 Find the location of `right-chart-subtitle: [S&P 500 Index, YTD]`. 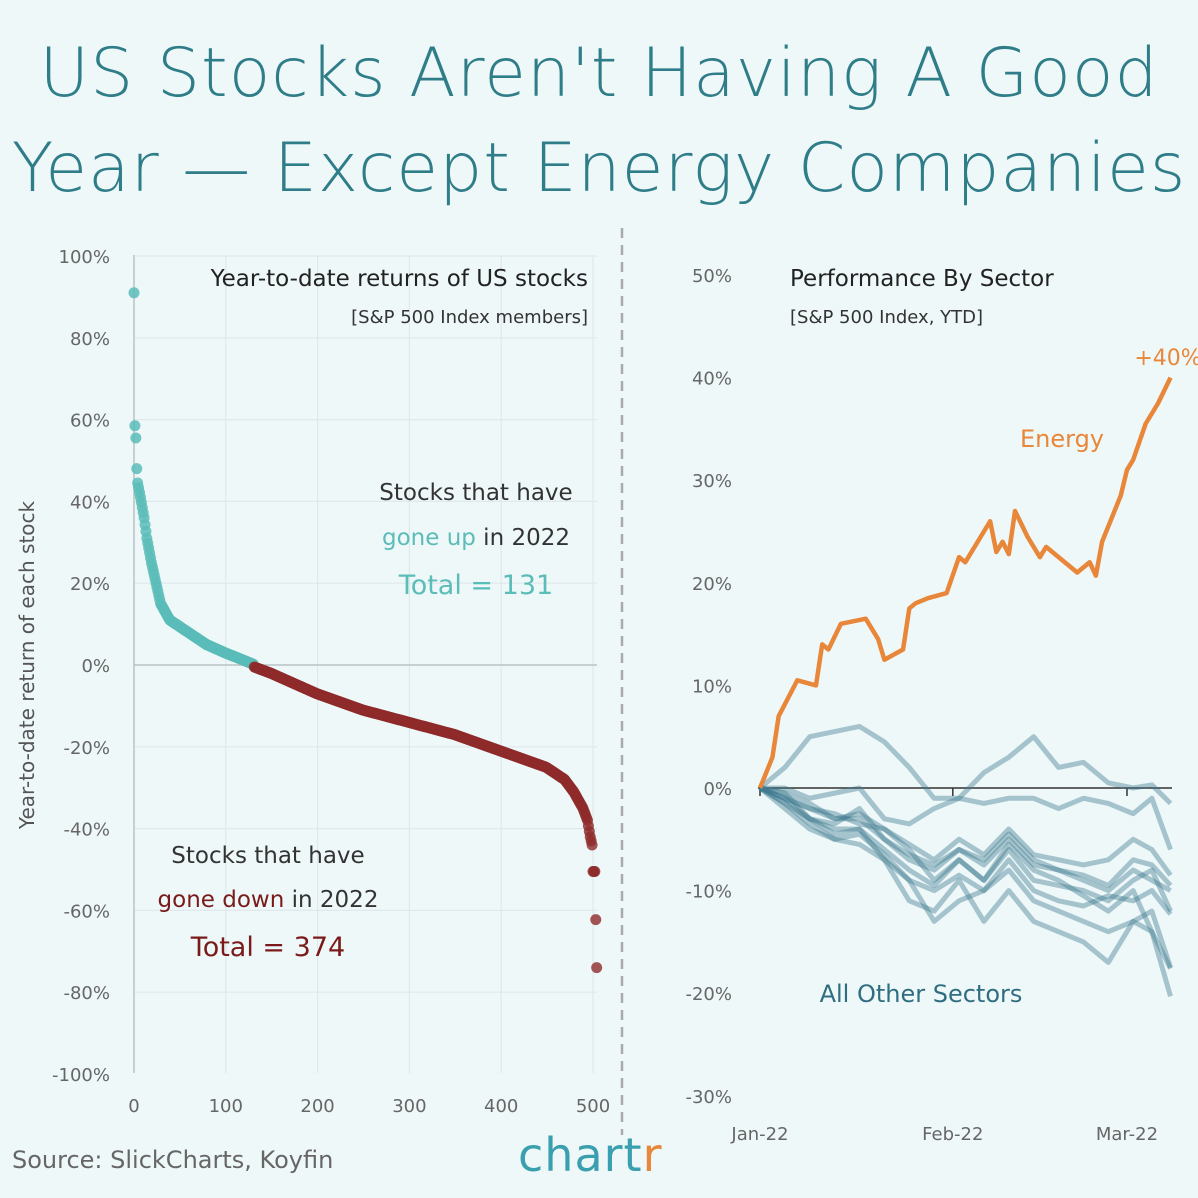

right-chart-subtitle: [S&P 500 Index, YTD] is located at coordinates (886, 317).